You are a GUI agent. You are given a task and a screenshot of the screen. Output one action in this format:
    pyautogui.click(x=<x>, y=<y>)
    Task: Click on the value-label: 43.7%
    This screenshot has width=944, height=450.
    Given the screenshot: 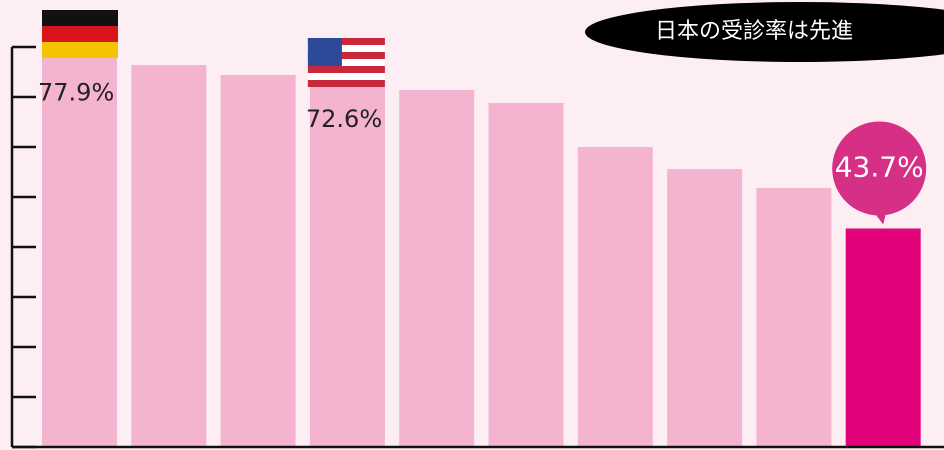 What is the action you would take?
    pyautogui.click(x=879, y=167)
    